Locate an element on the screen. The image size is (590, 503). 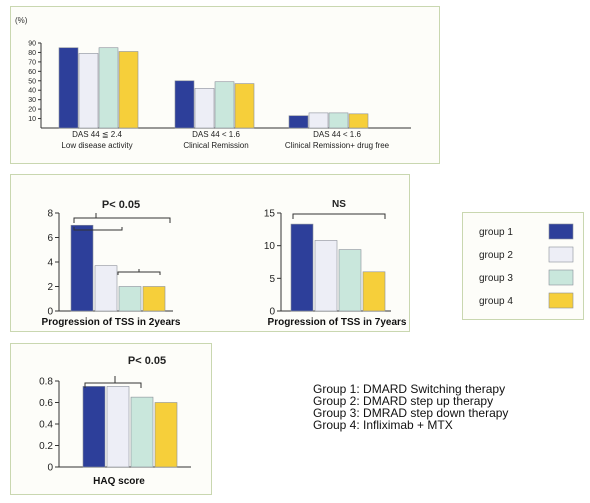
das44-tick-label: 70 is located at coordinates (32, 62).